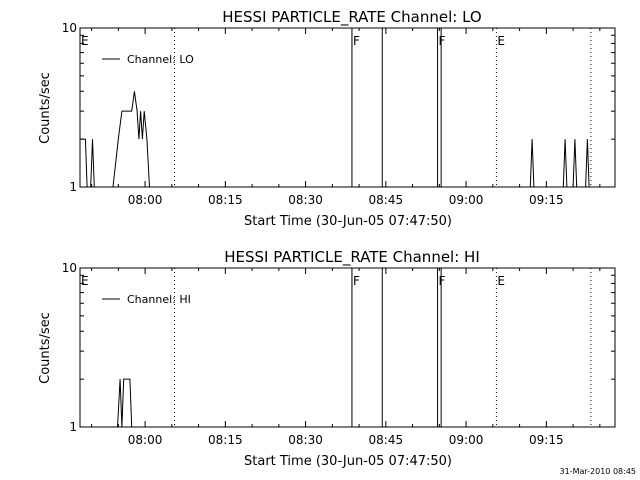 The height and width of the screenshot is (480, 640). What do you see at coordinates (160, 59) in the screenshot?
I see `legend-label: Channel: LO` at bounding box center [160, 59].